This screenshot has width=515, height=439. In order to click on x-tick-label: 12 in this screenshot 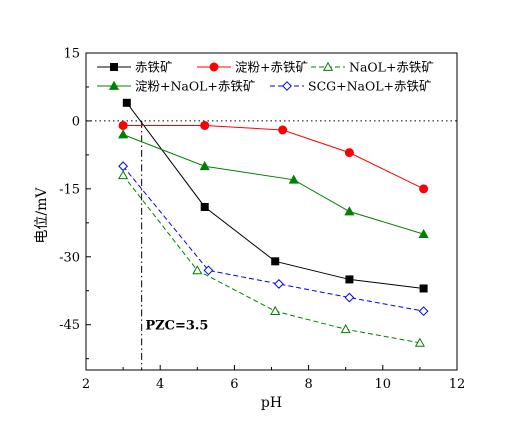, I will do `click(457, 384)`.